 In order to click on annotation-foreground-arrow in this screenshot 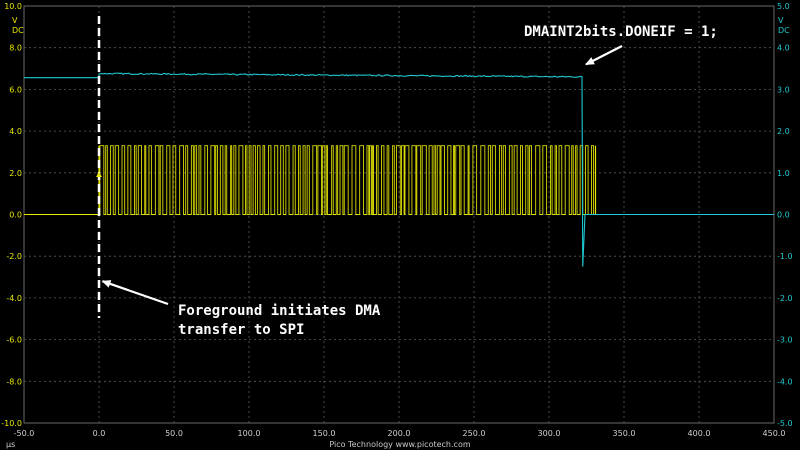, I will do `click(135, 293)`.